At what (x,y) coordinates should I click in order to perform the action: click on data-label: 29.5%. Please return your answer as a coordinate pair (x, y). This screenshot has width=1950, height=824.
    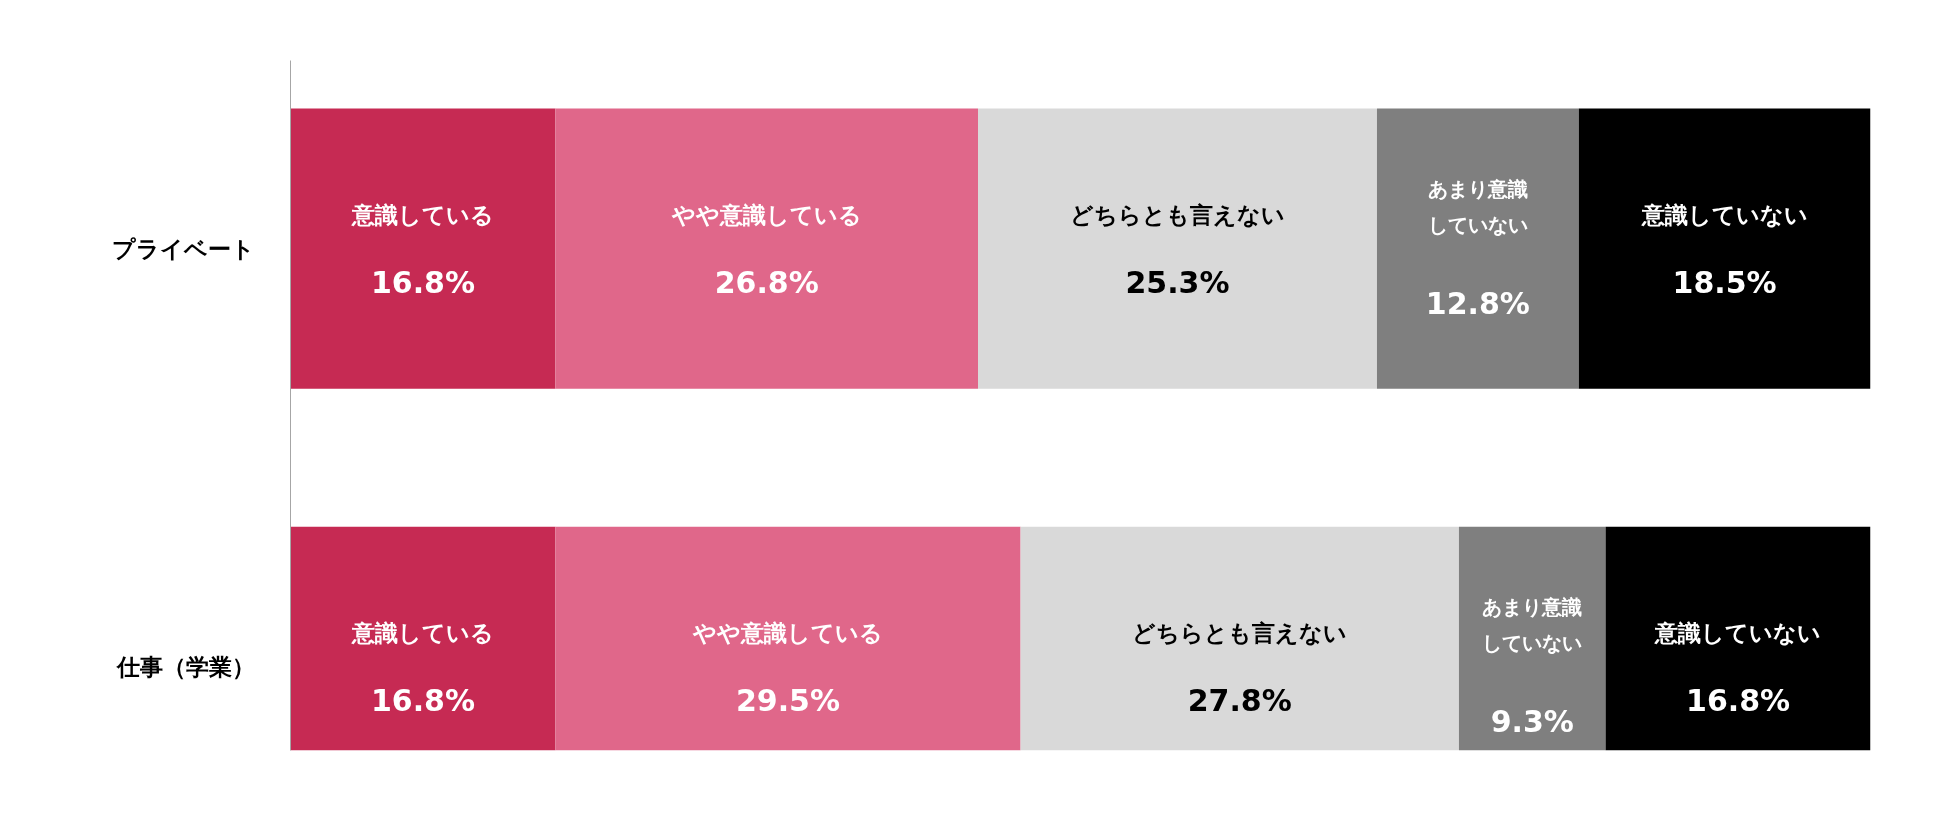
    Looking at the image, I should click on (788, 700).